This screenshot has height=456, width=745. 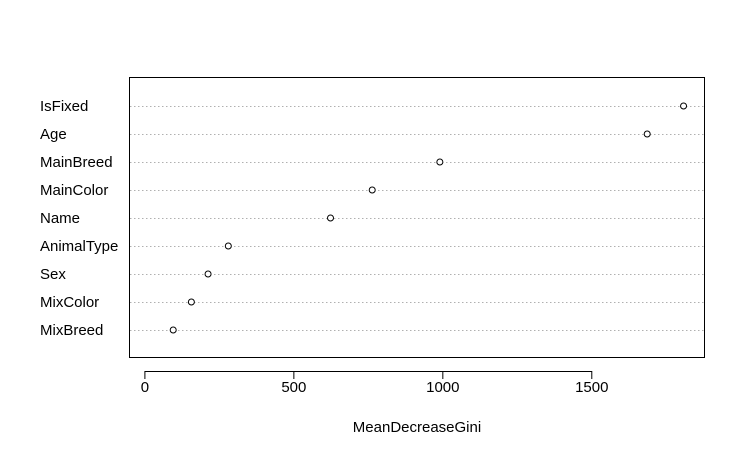 What do you see at coordinates (591, 387) in the screenshot?
I see `x-tick-label: 1500` at bounding box center [591, 387].